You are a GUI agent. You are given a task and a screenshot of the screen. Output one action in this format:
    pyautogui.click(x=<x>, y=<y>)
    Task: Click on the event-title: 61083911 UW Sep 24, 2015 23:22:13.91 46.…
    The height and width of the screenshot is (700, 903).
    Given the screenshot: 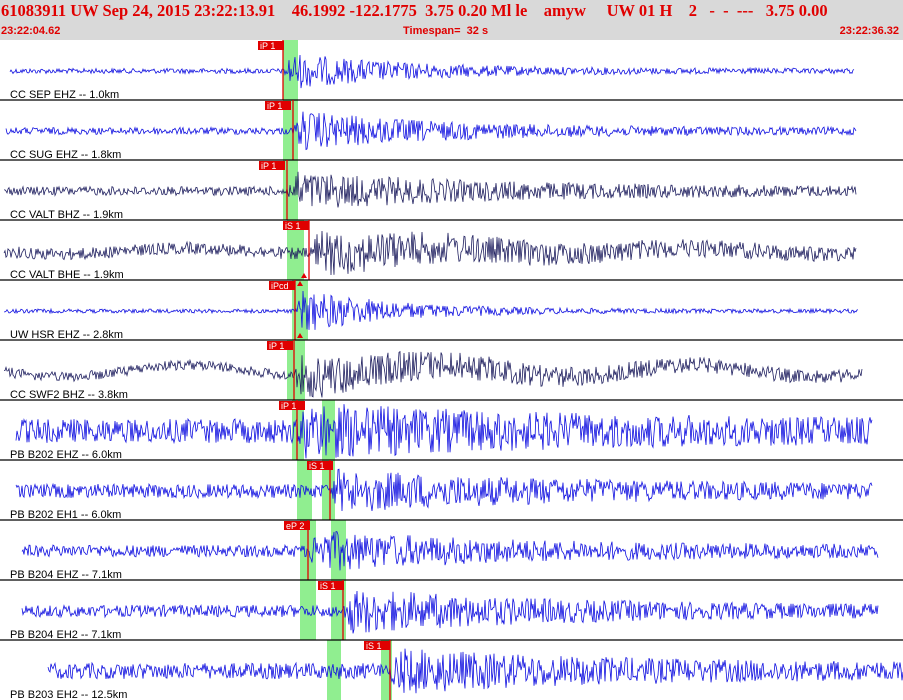 What is the action you would take?
    pyautogui.click(x=414, y=10)
    